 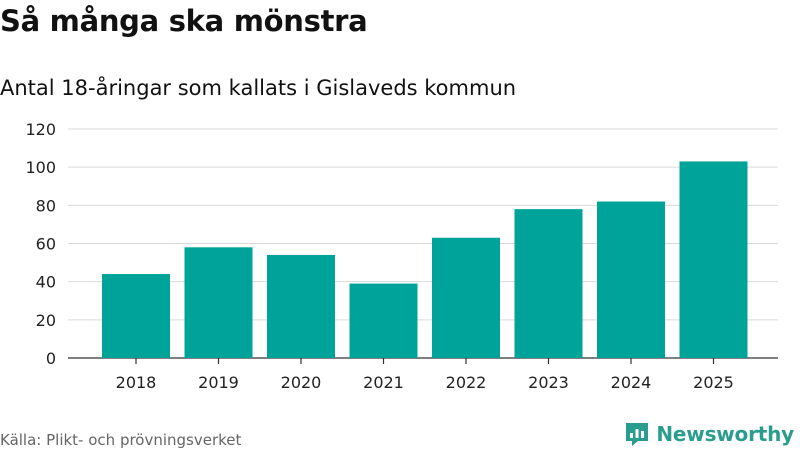 What do you see at coordinates (301, 382) in the screenshot?
I see `x-tick-label: 2020` at bounding box center [301, 382].